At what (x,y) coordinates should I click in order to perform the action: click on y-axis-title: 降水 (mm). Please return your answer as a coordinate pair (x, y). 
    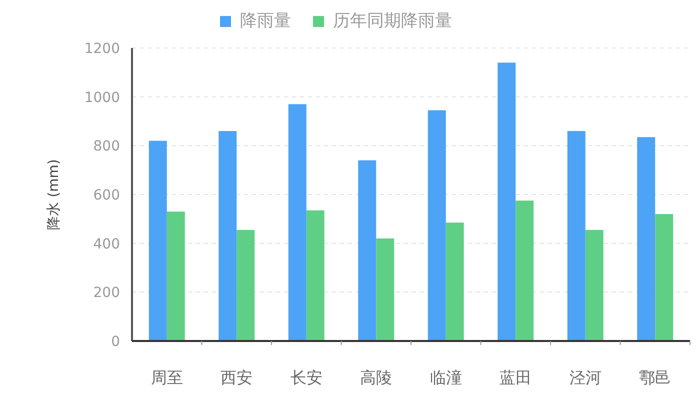
    Looking at the image, I should click on (54, 194).